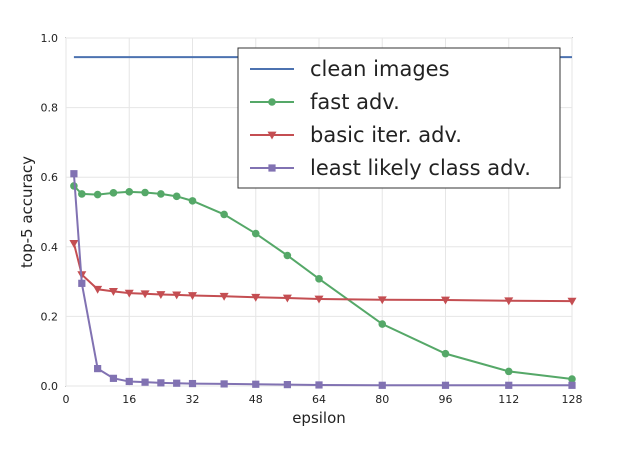 This screenshot has height=456, width=618. Describe the element at coordinates (50, 177) in the screenshot. I see `y-tick-label: 0.6` at that location.